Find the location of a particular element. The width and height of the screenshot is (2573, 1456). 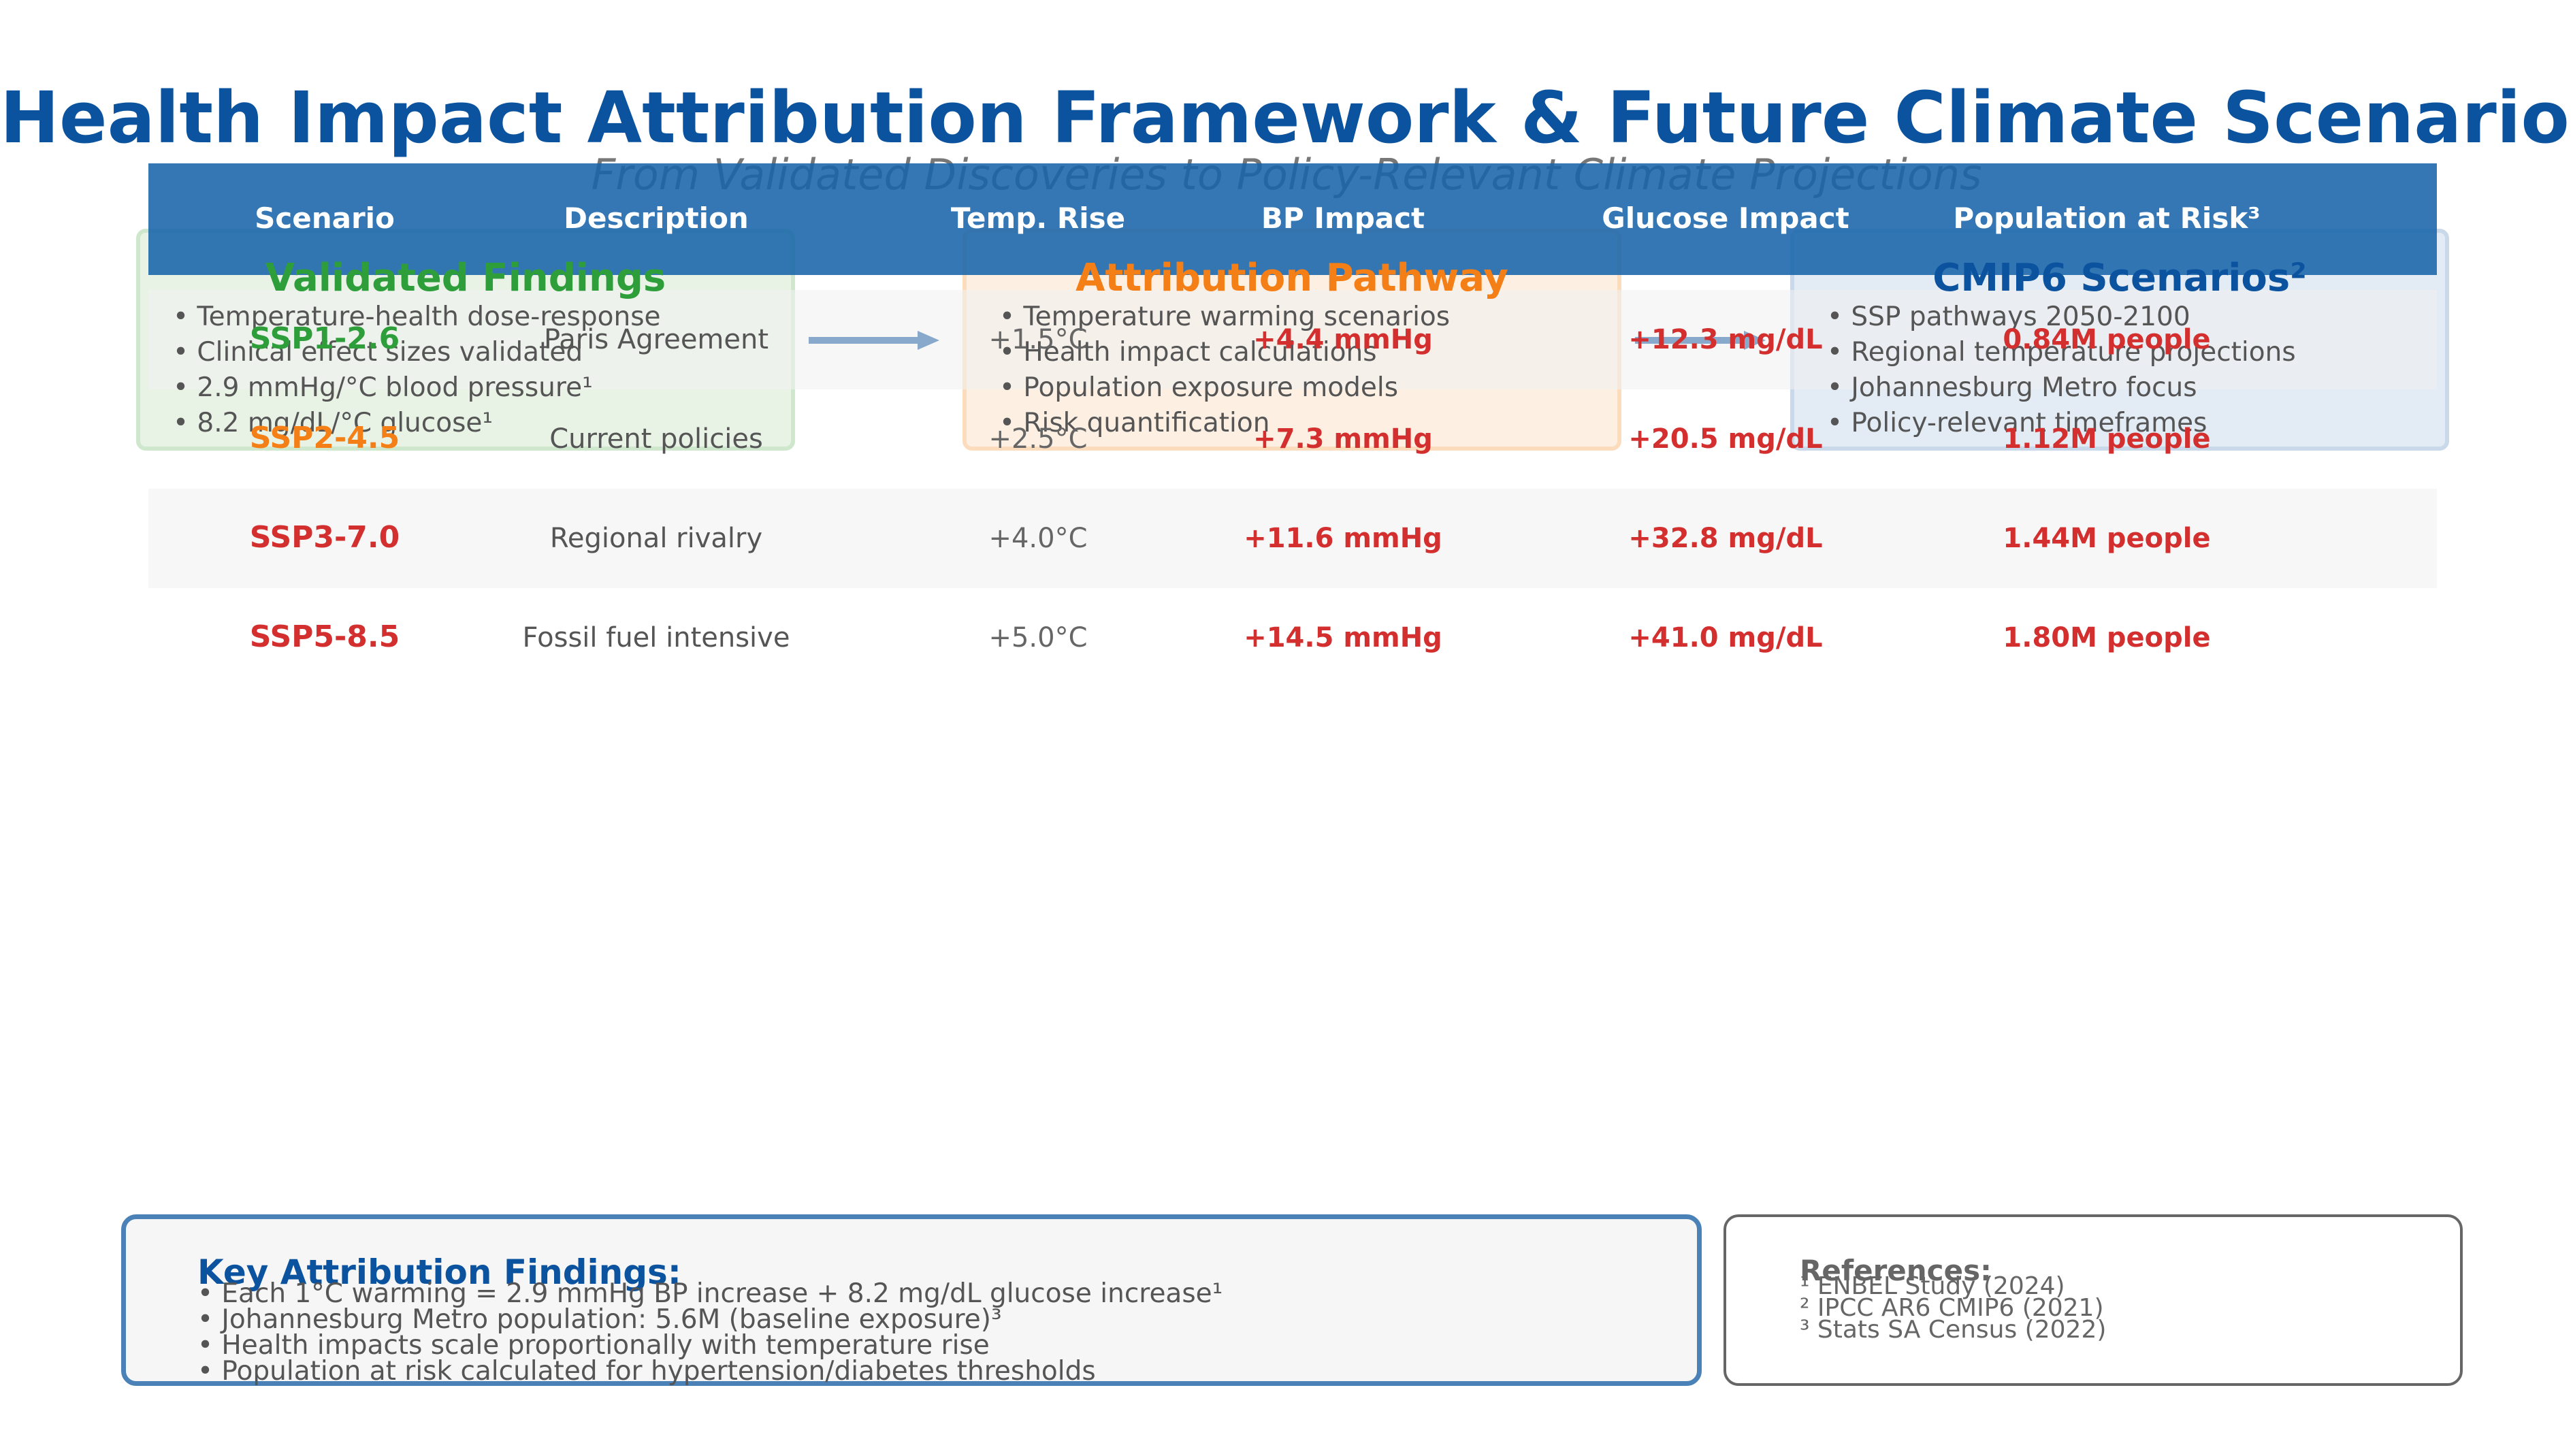

glucose-impact-cell: +32.8 mg/dL is located at coordinates (1725, 538).